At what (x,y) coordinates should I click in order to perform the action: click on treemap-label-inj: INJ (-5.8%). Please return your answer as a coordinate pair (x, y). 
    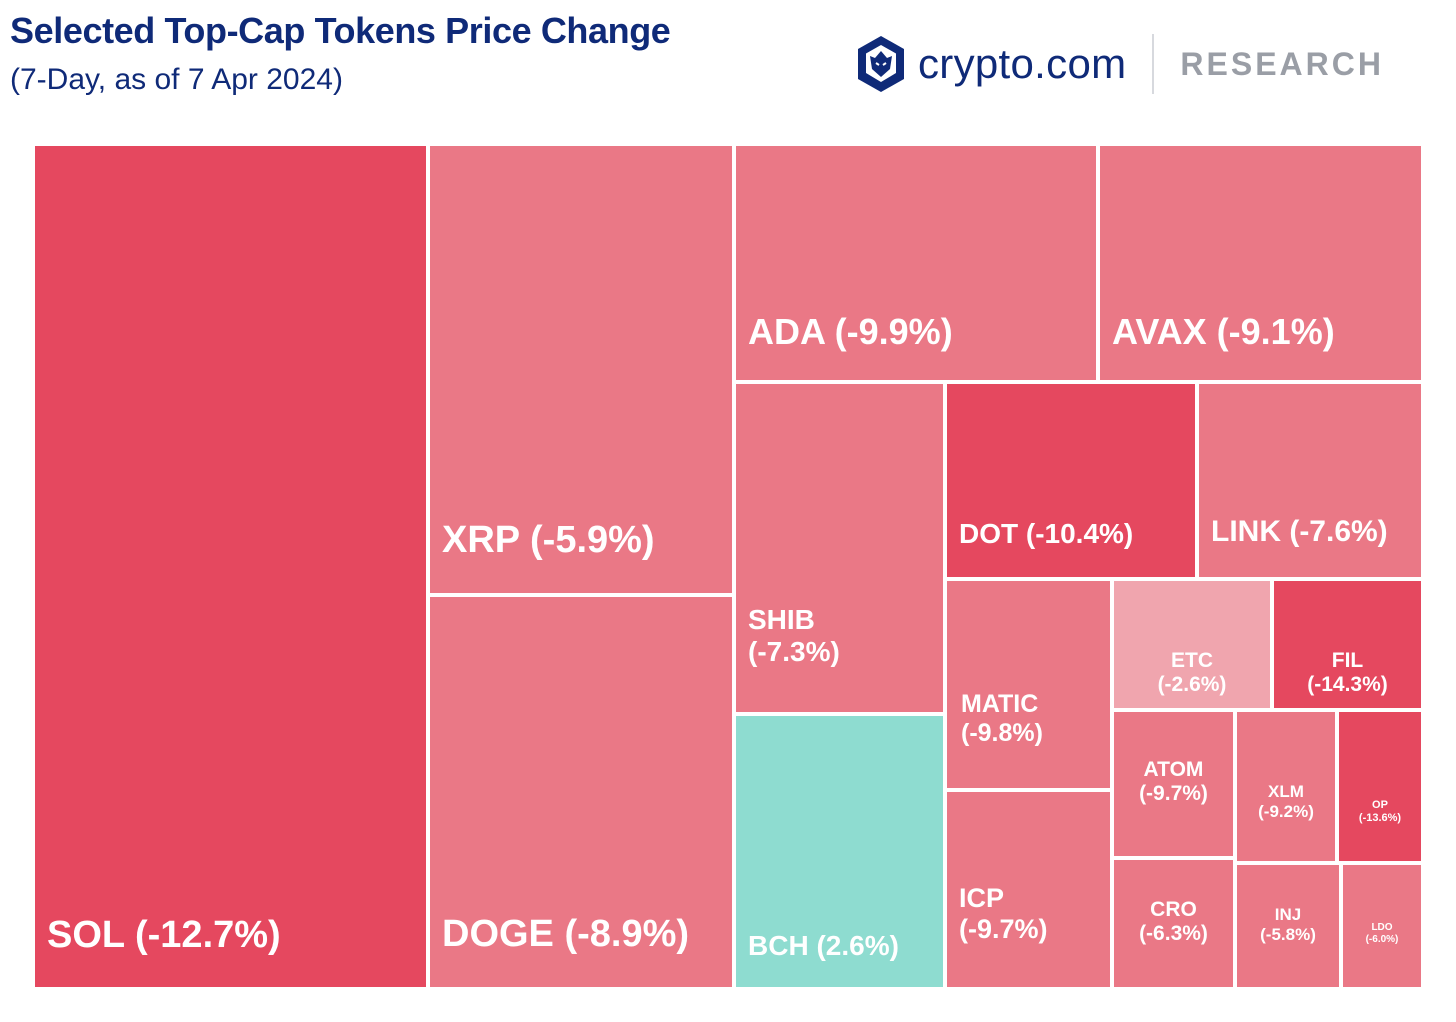
    Looking at the image, I should click on (1288, 924).